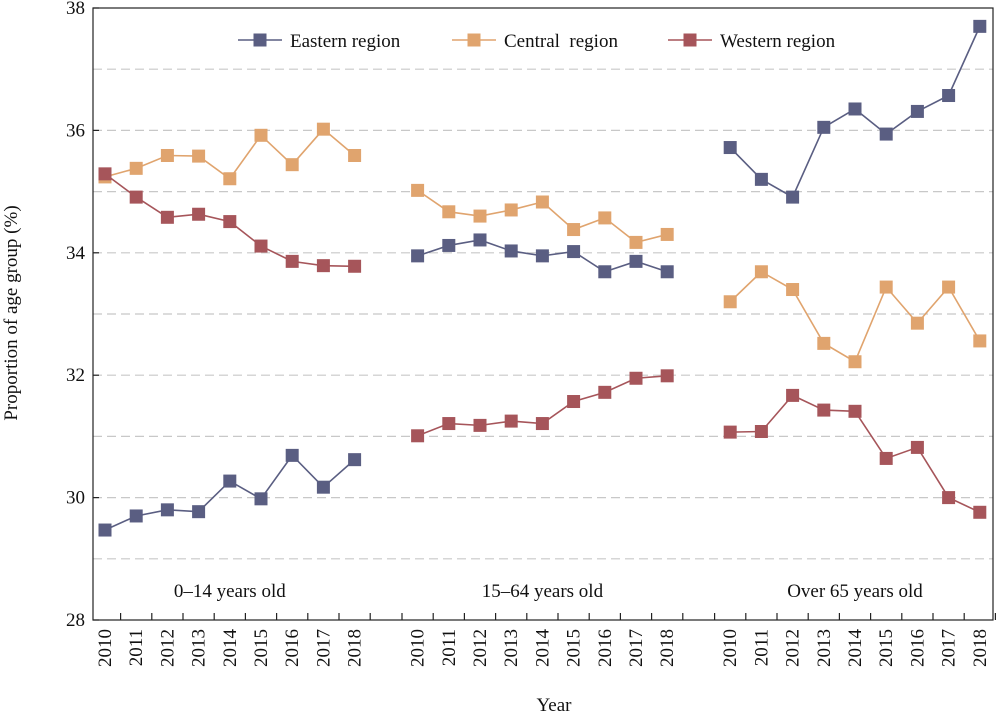  I want to click on y-tick-label: 36, so click(75, 130).